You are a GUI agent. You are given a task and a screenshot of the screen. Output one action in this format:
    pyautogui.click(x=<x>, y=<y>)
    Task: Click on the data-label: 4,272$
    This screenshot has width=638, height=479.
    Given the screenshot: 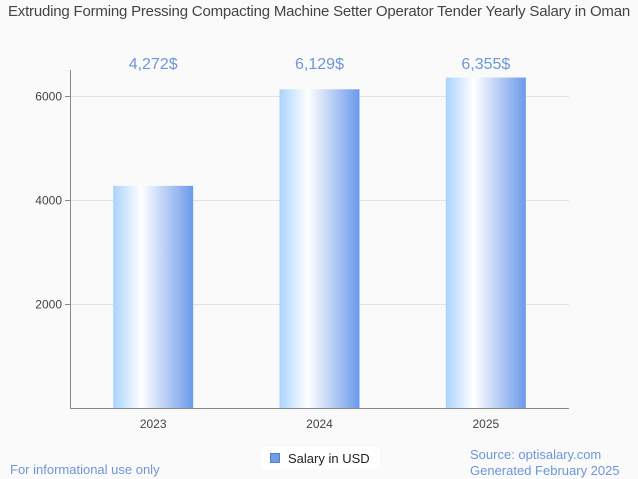 What is the action you would take?
    pyautogui.click(x=153, y=64)
    